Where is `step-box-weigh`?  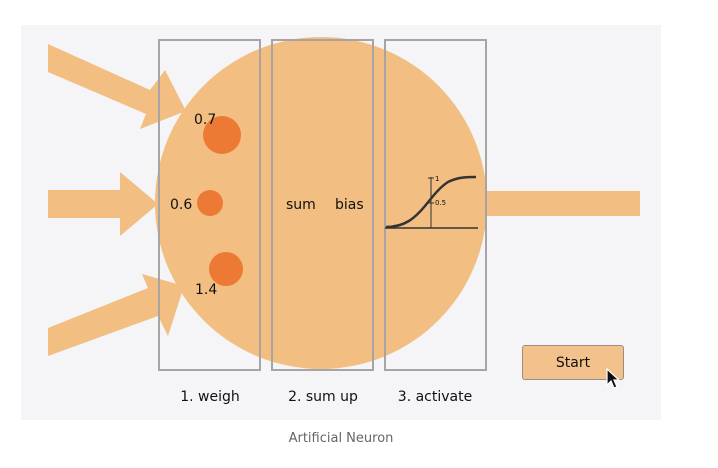 step-box-weigh is located at coordinates (209, 205).